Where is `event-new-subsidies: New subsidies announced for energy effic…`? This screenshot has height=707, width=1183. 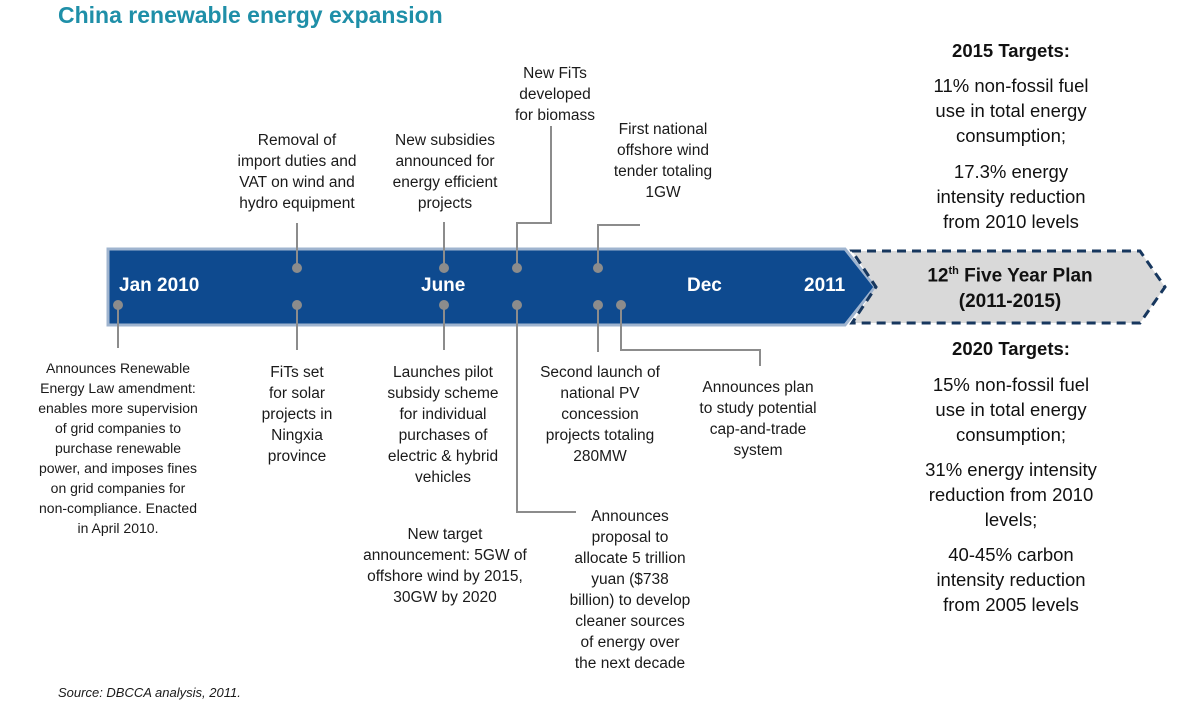 event-new-subsidies: New subsidies announced for energy effic… is located at coordinates (445, 172).